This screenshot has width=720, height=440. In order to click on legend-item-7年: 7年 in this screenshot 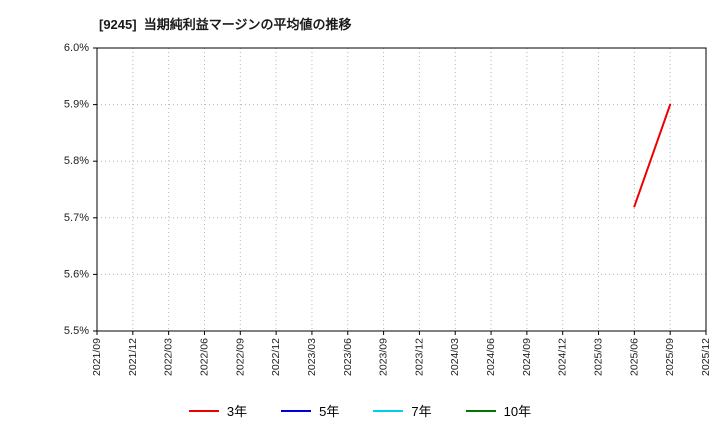, I will do `click(402, 410)`.